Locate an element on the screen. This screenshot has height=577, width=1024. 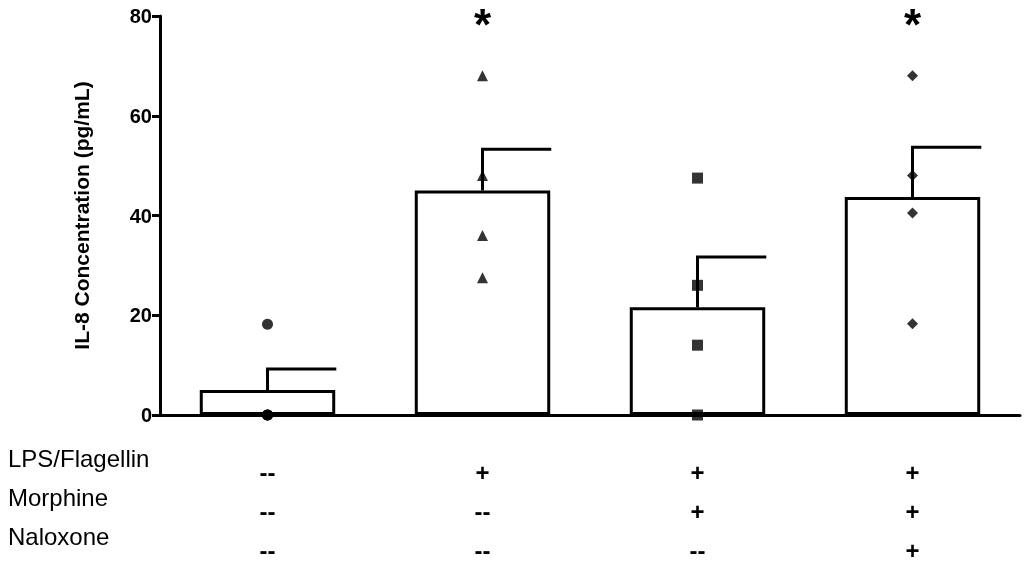
y-tick-label: 40 is located at coordinates (140, 215).